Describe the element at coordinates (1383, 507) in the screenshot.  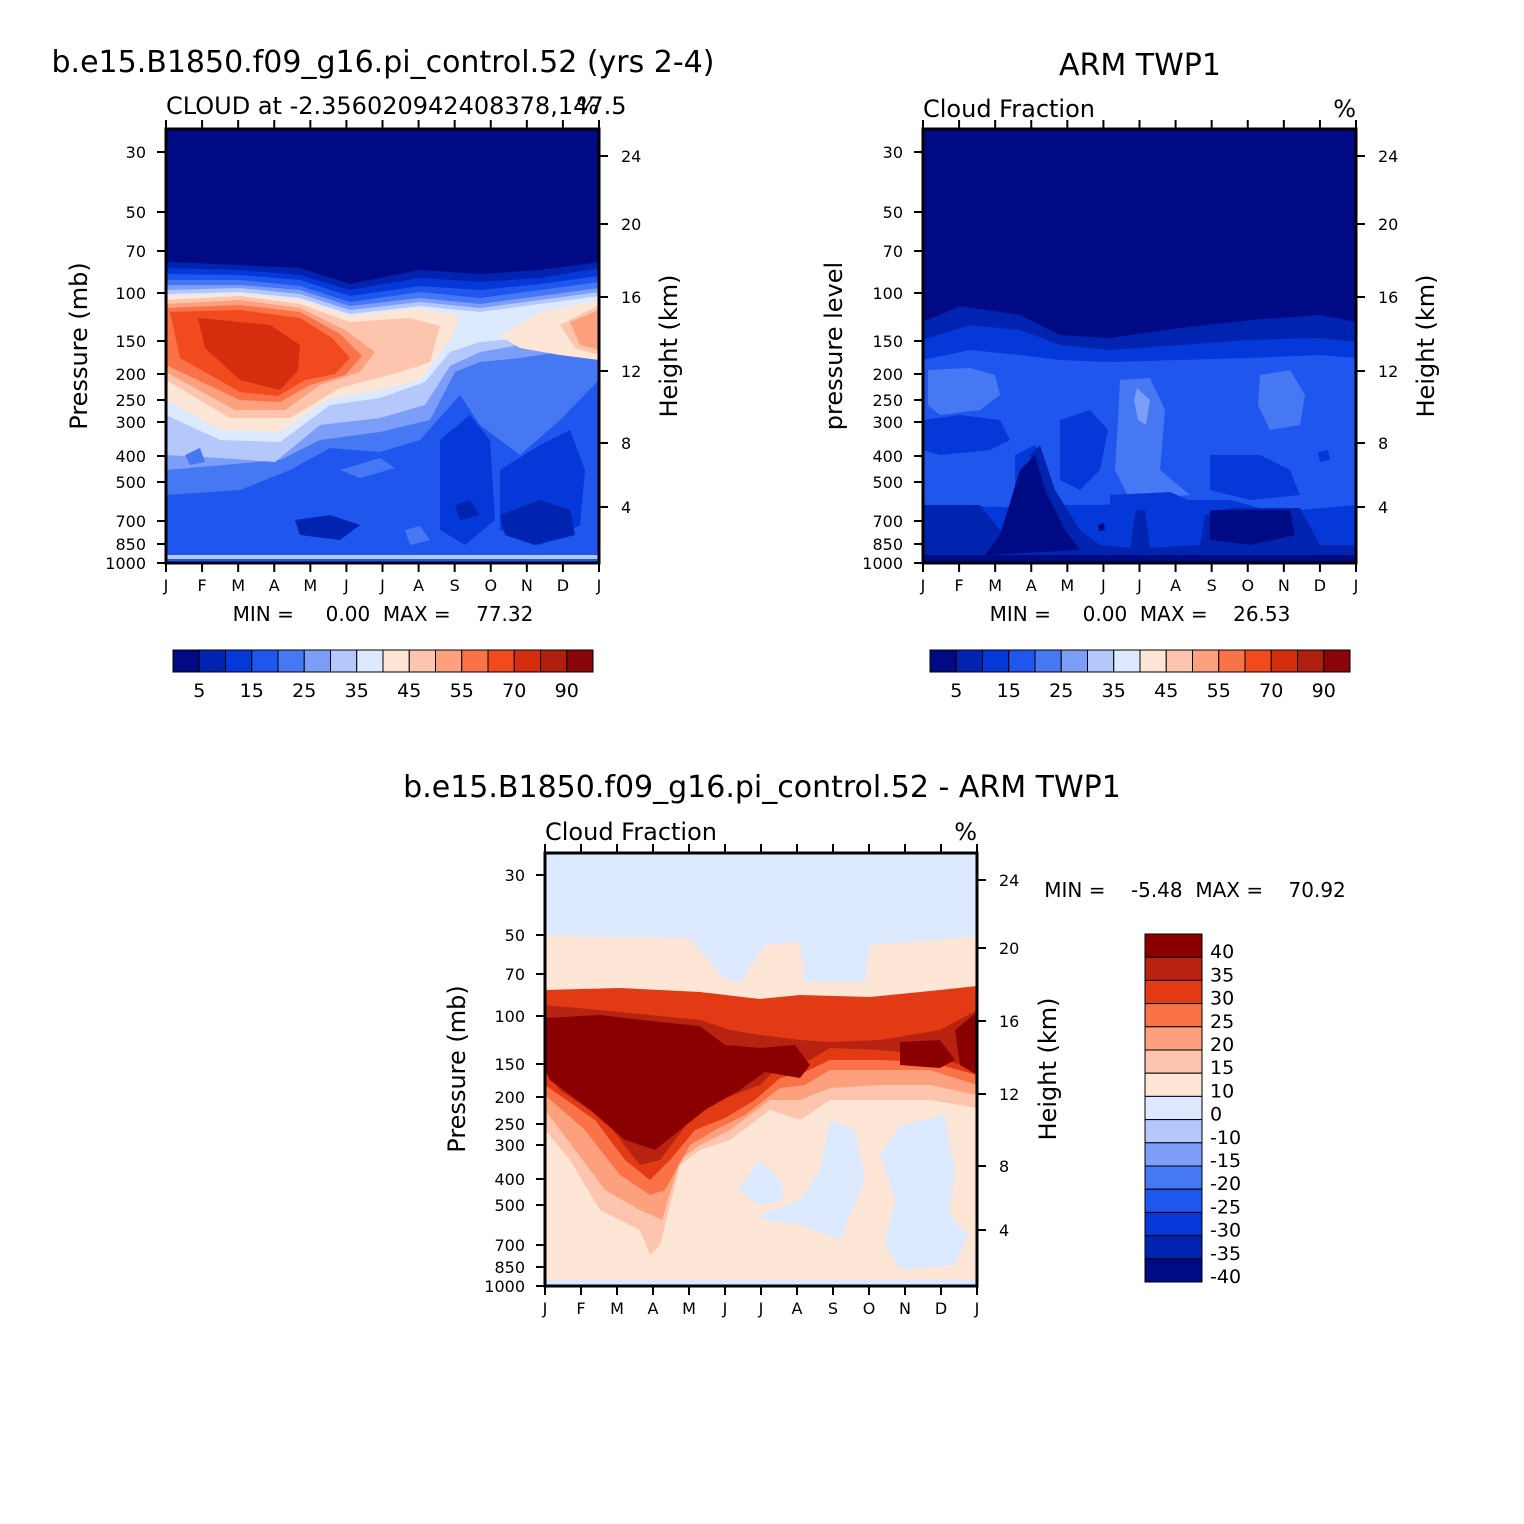
I see `y2-tick-label: 4` at that location.